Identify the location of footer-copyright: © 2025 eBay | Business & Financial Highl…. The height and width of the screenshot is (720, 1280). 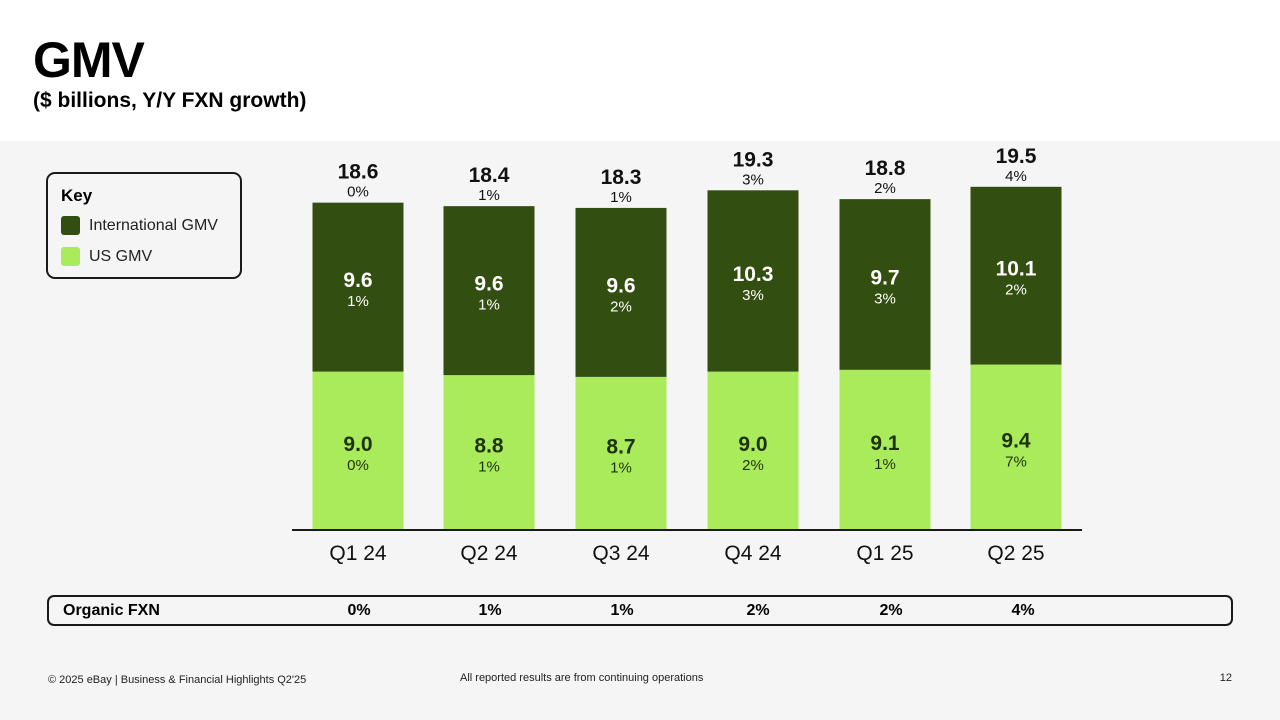
(177, 680).